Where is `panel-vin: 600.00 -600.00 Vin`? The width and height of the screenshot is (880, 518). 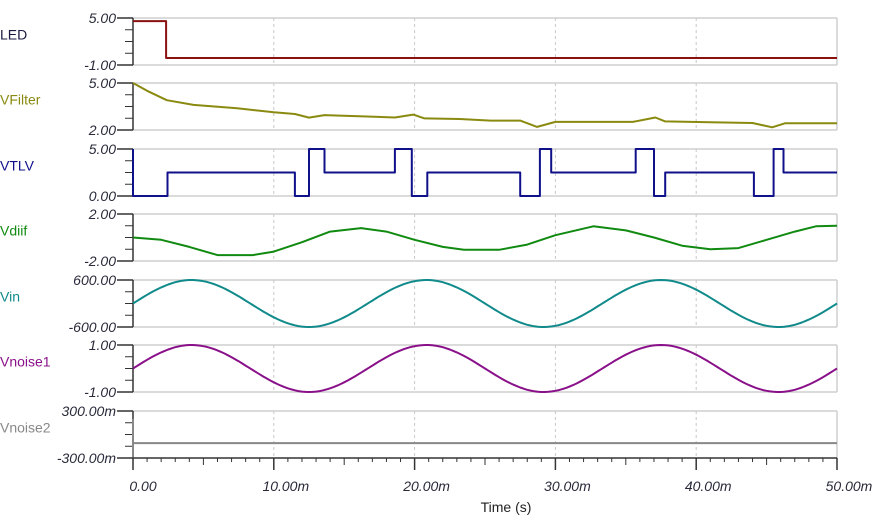 panel-vin: 600.00 -600.00 Vin is located at coordinates (419, 303).